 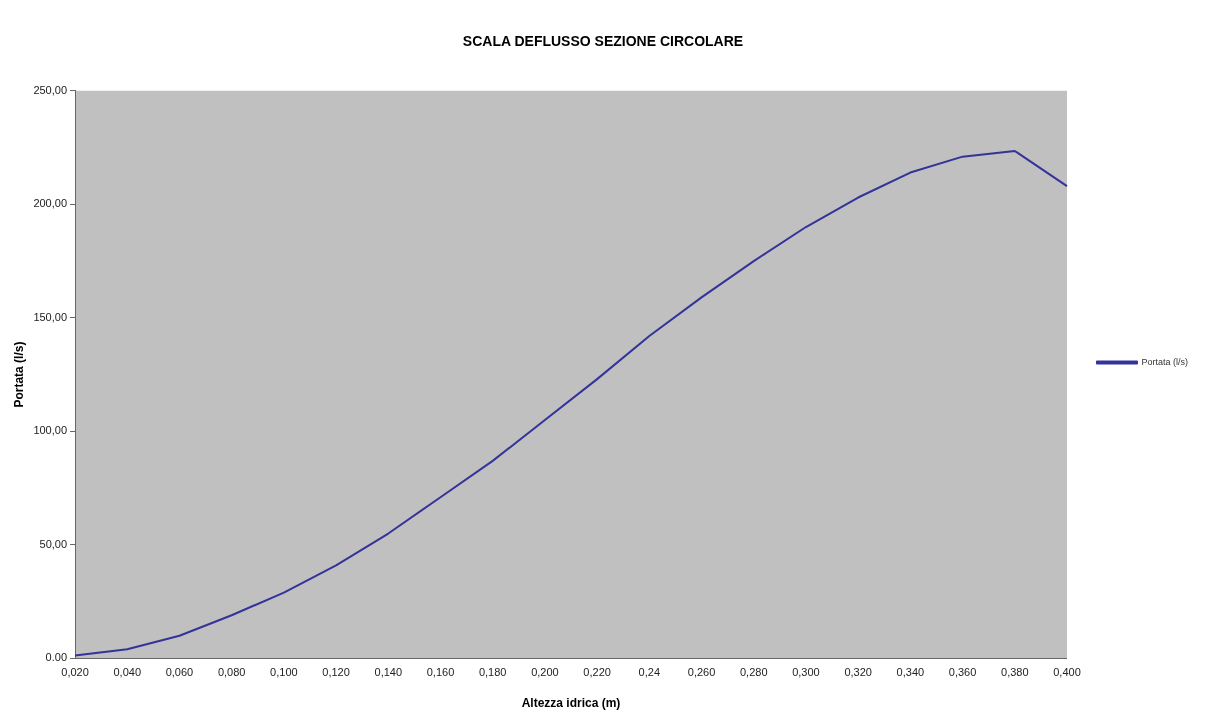 I want to click on x-tick-label: 0,160, so click(x=440, y=672).